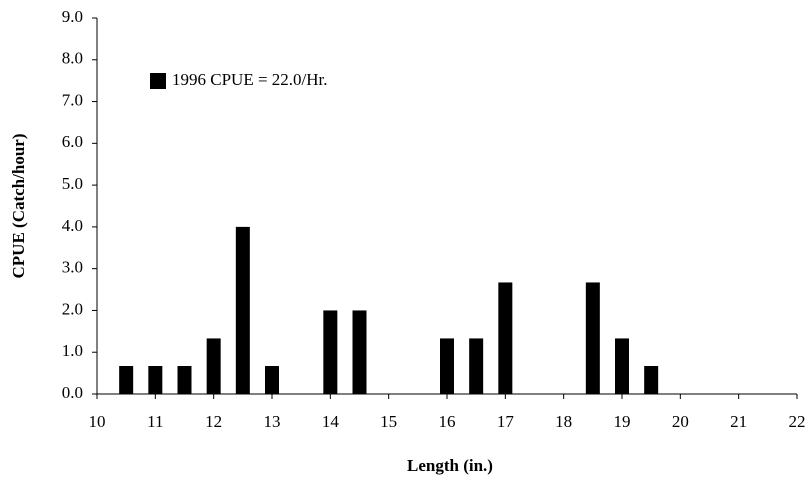  What do you see at coordinates (213, 421) in the screenshot?
I see `x-tick-label: 12` at bounding box center [213, 421].